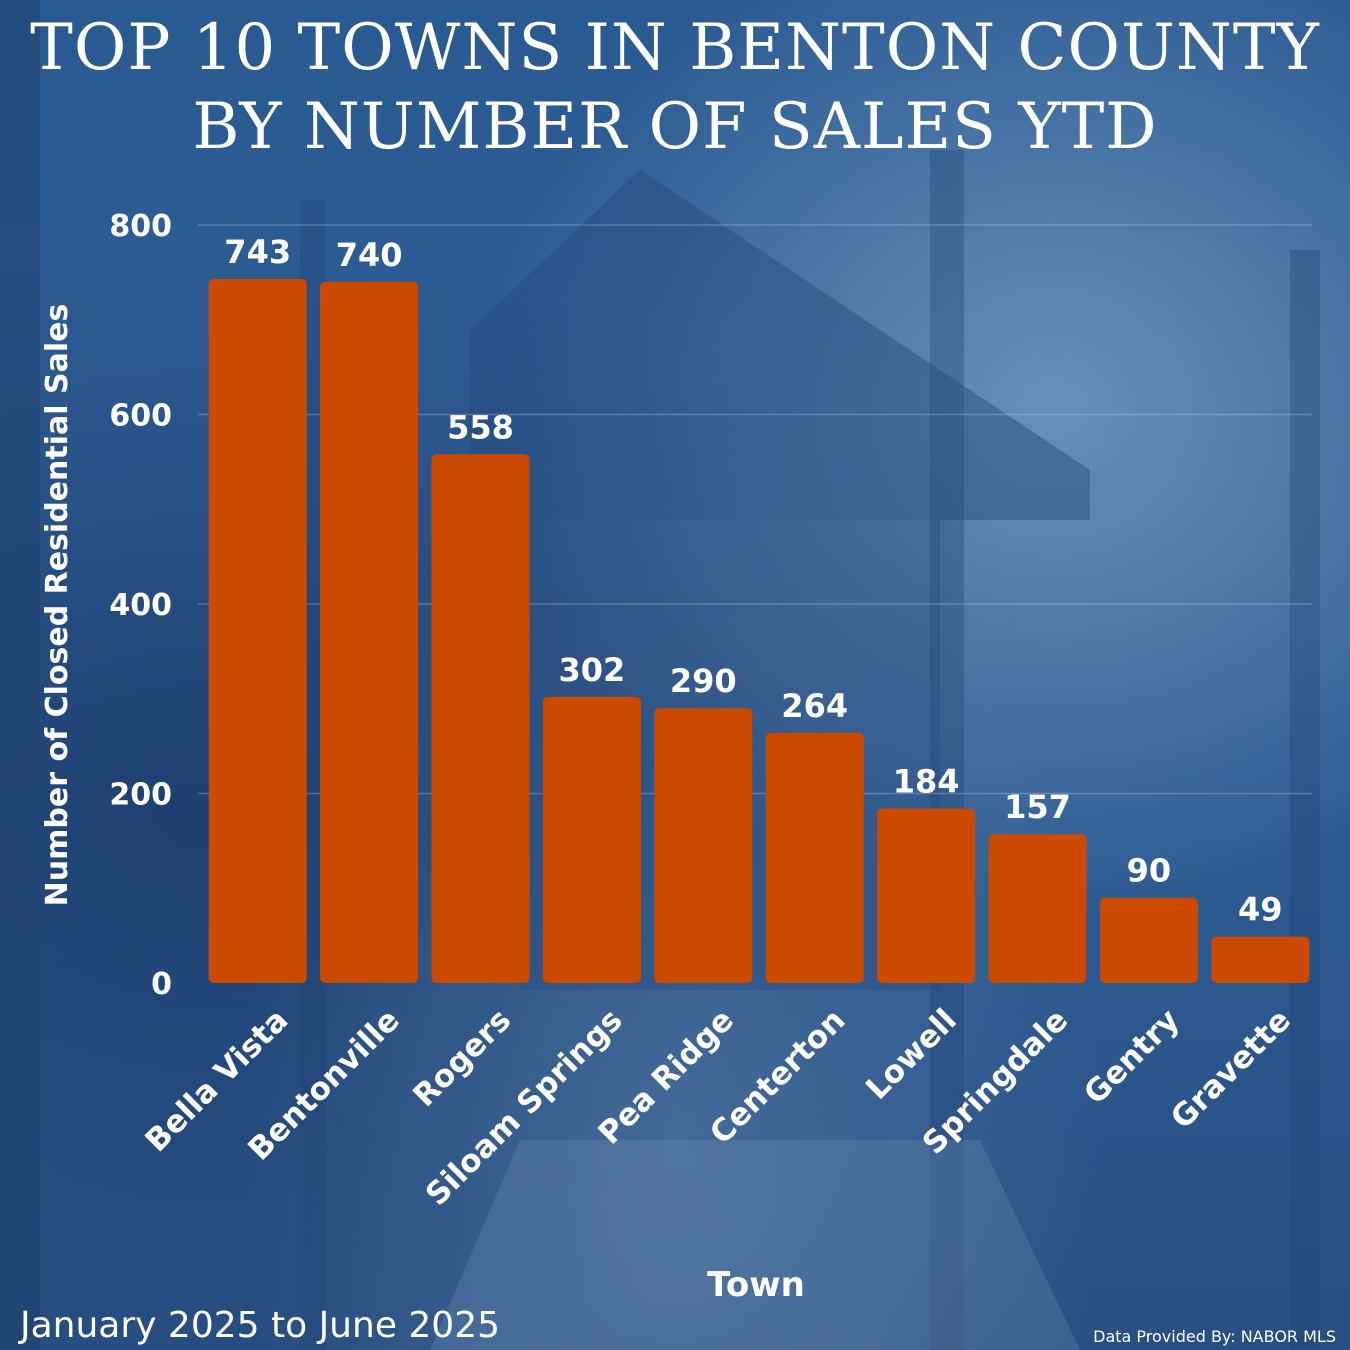 This screenshot has width=1350, height=1350. Describe the element at coordinates (140, 226) in the screenshot. I see `y-tick-label: 800` at that location.